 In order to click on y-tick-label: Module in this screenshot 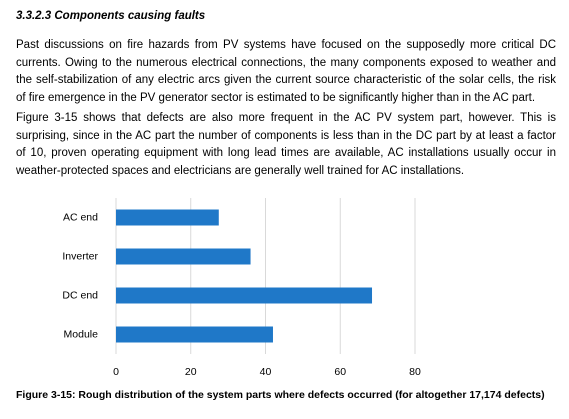, I will do `click(81, 334)`.